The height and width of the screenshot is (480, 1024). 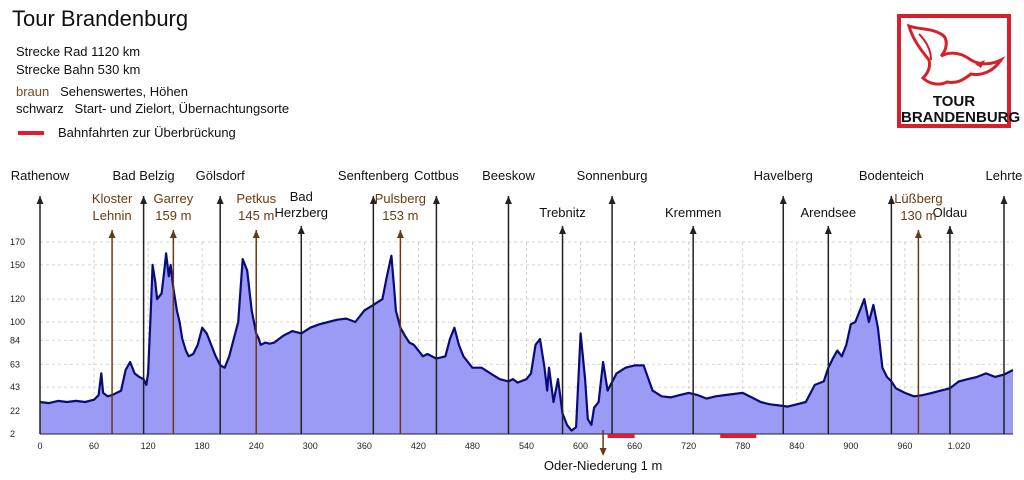 I want to click on eagle-icon, so click(x=956, y=54).